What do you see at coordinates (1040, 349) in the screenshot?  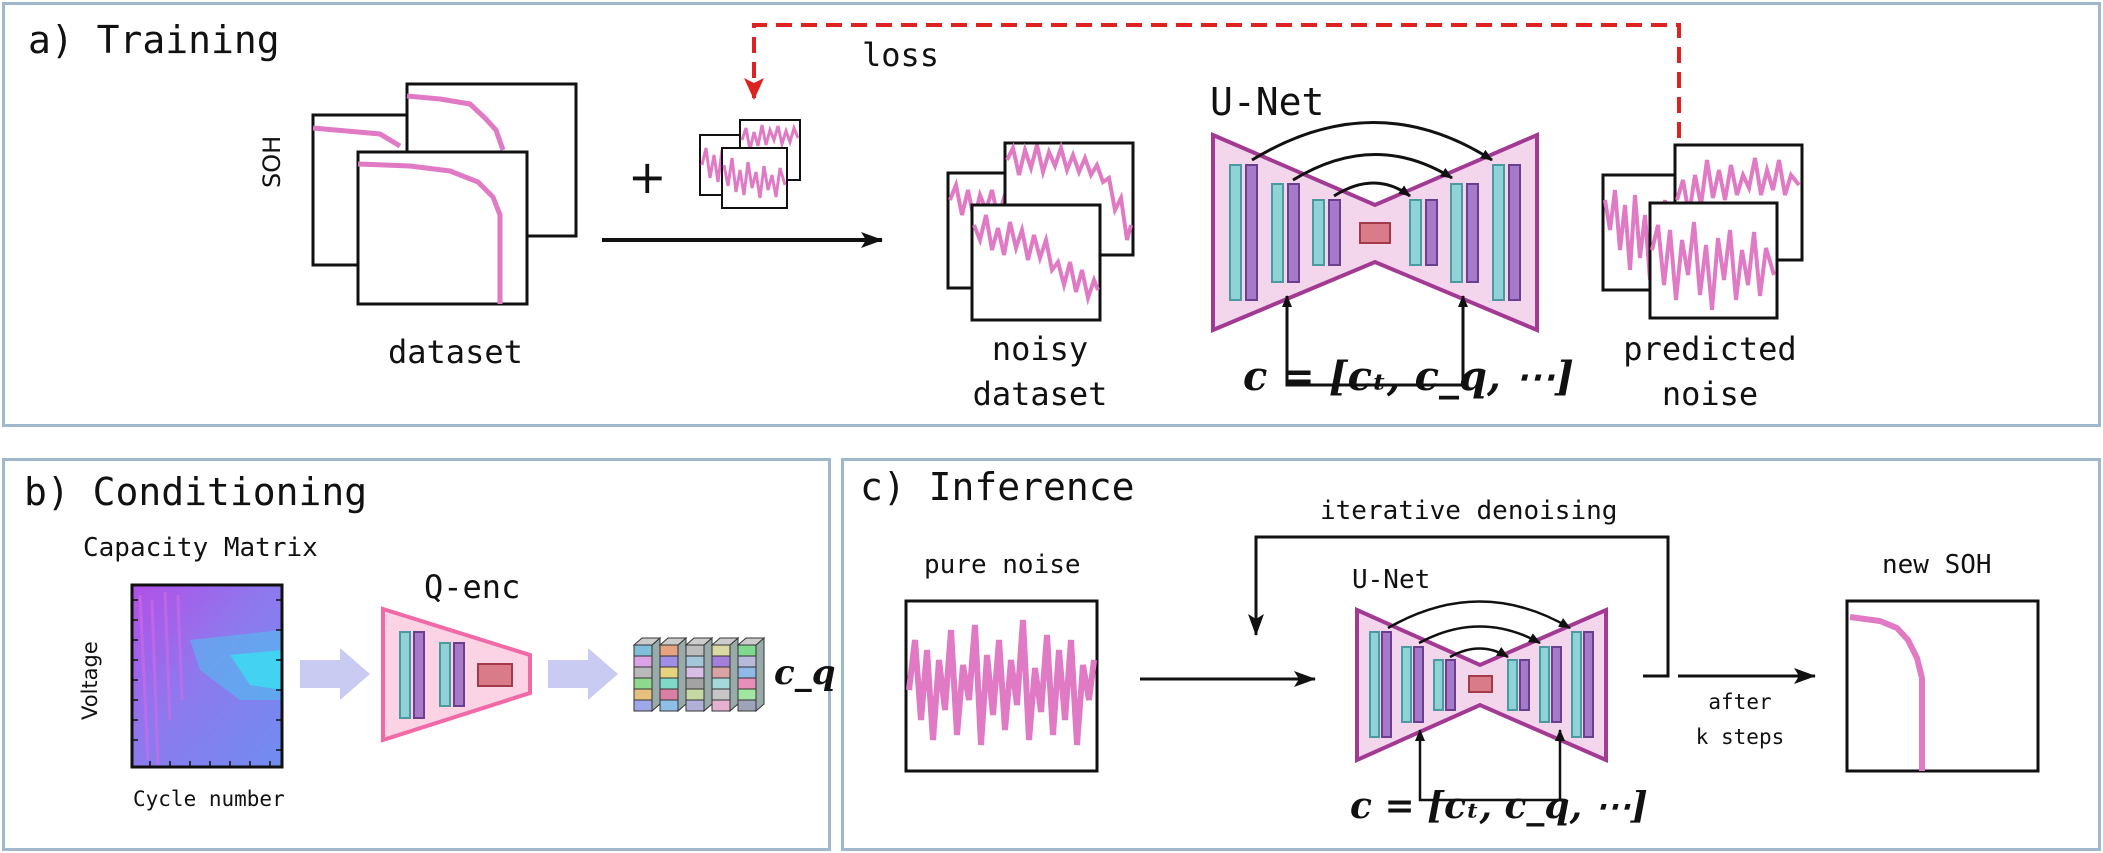 I see `noisy-dataset-label-line1: noisy` at bounding box center [1040, 349].